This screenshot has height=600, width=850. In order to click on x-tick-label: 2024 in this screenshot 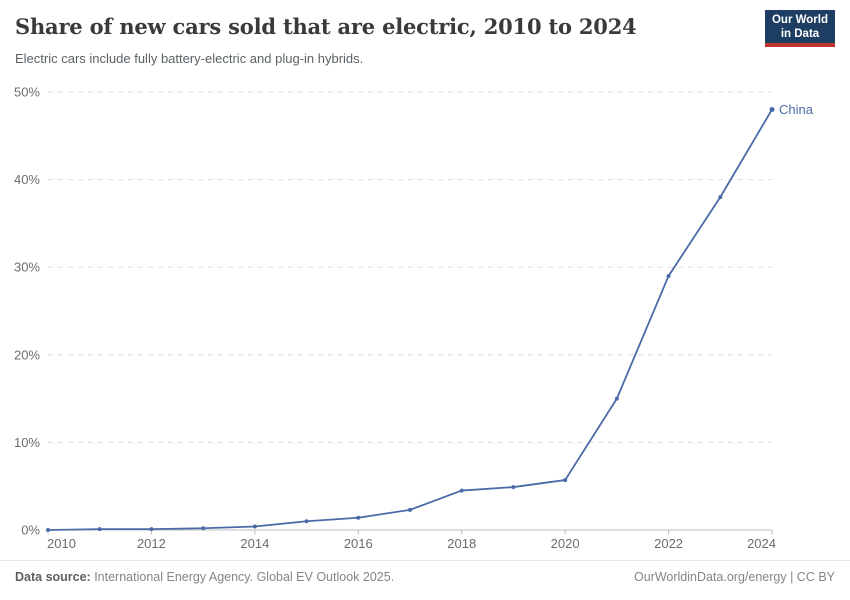, I will do `click(761, 543)`.